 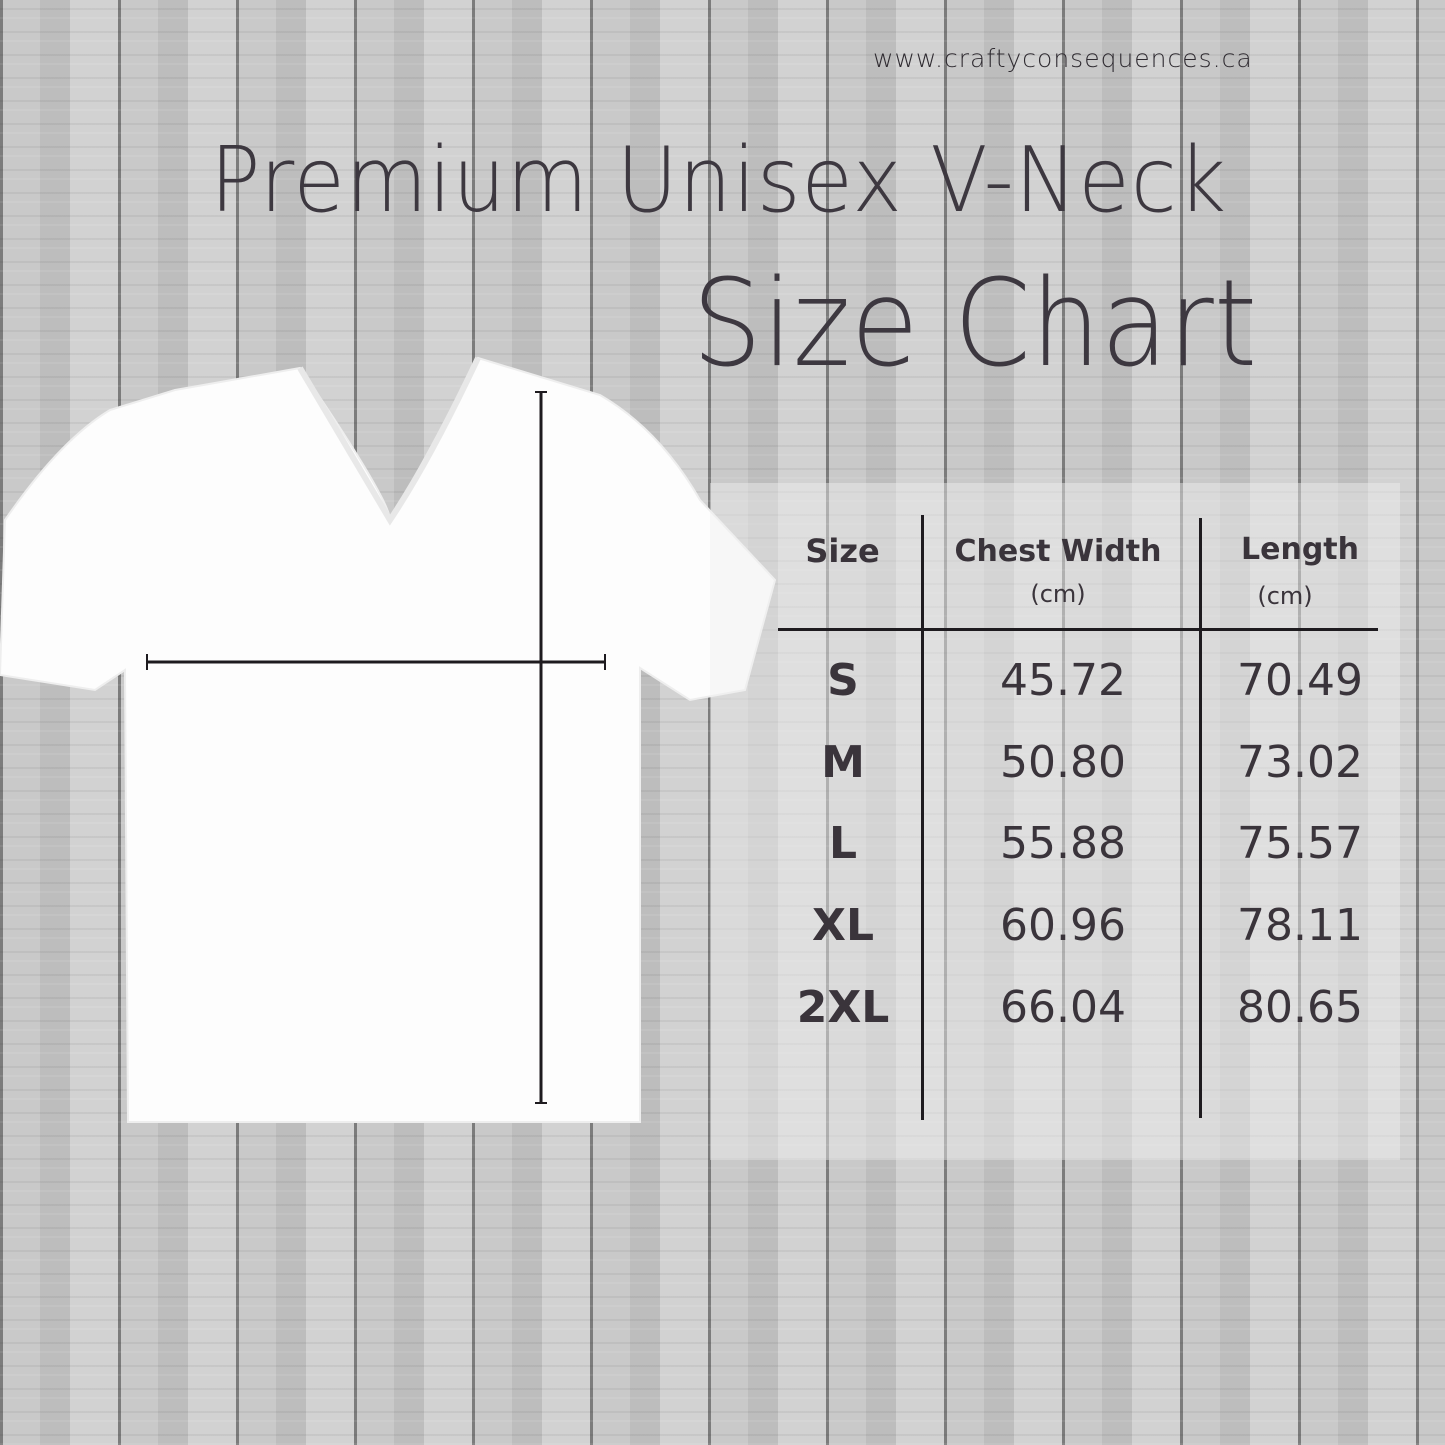 What do you see at coordinates (1300, 680) in the screenshot?
I see `length-cell: 70.49` at bounding box center [1300, 680].